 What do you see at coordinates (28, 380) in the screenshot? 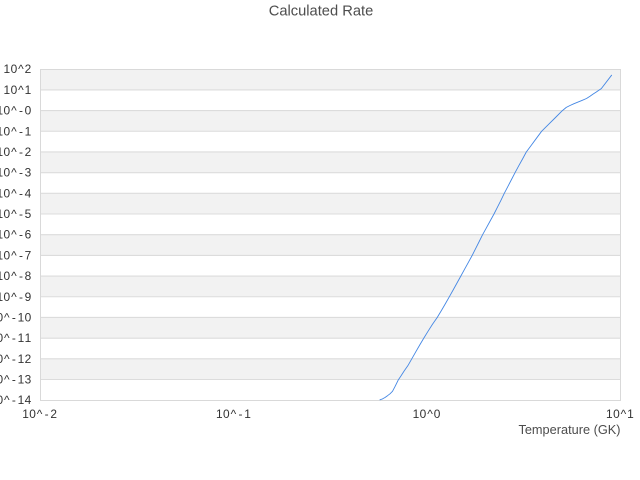
I see `svg-text: 3` at bounding box center [28, 380].